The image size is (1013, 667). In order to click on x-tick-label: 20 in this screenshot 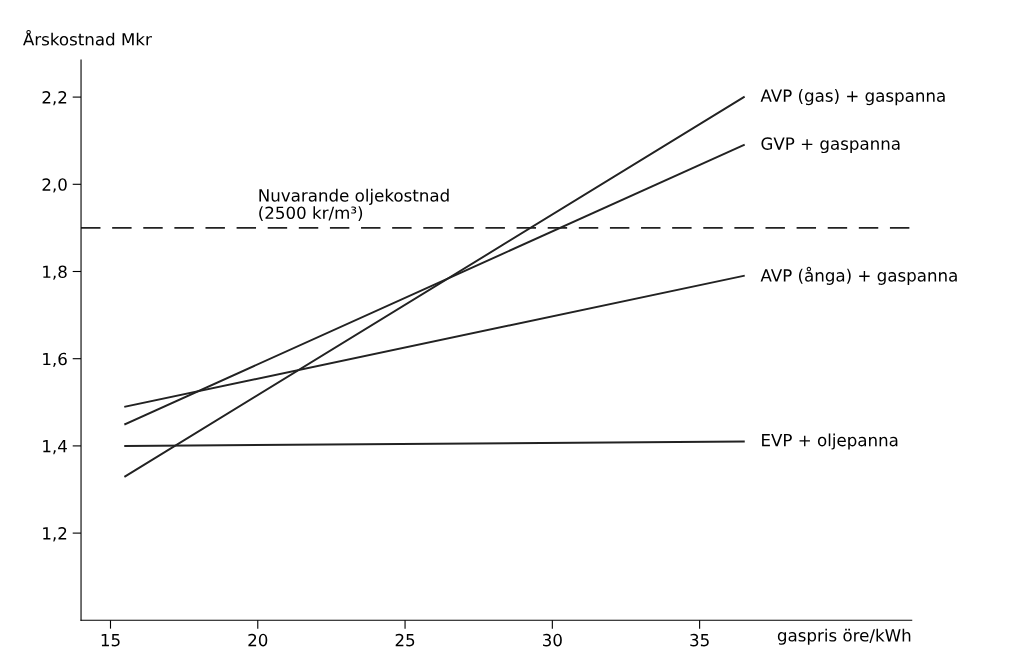, I will do `click(258, 640)`.